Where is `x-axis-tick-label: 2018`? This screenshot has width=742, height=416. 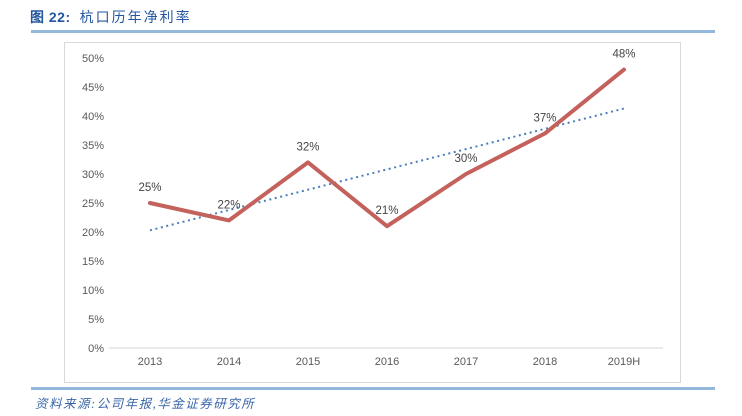 x-axis-tick-label: 2018 is located at coordinates (545, 362).